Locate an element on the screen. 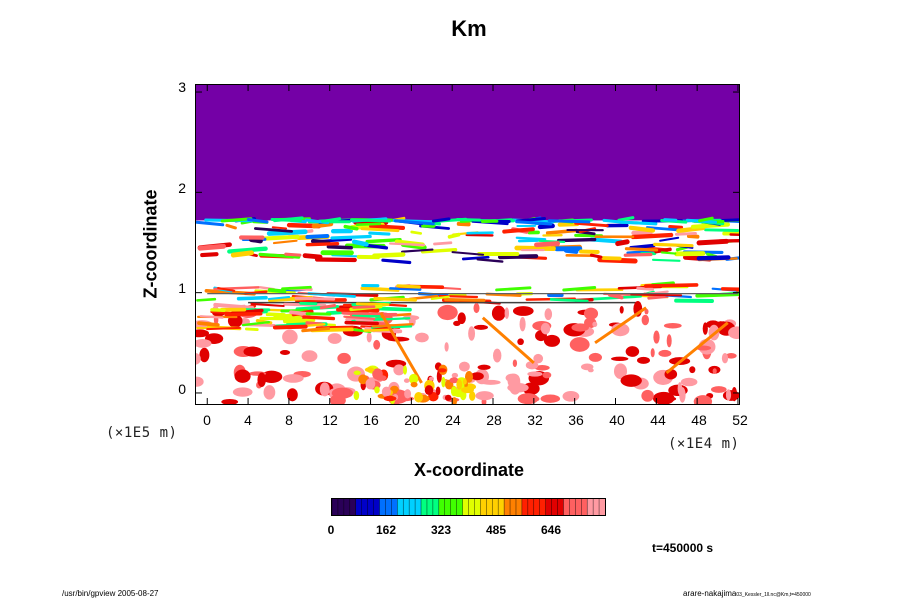  x-tick-label-4: 4 is located at coordinates (248, 420).